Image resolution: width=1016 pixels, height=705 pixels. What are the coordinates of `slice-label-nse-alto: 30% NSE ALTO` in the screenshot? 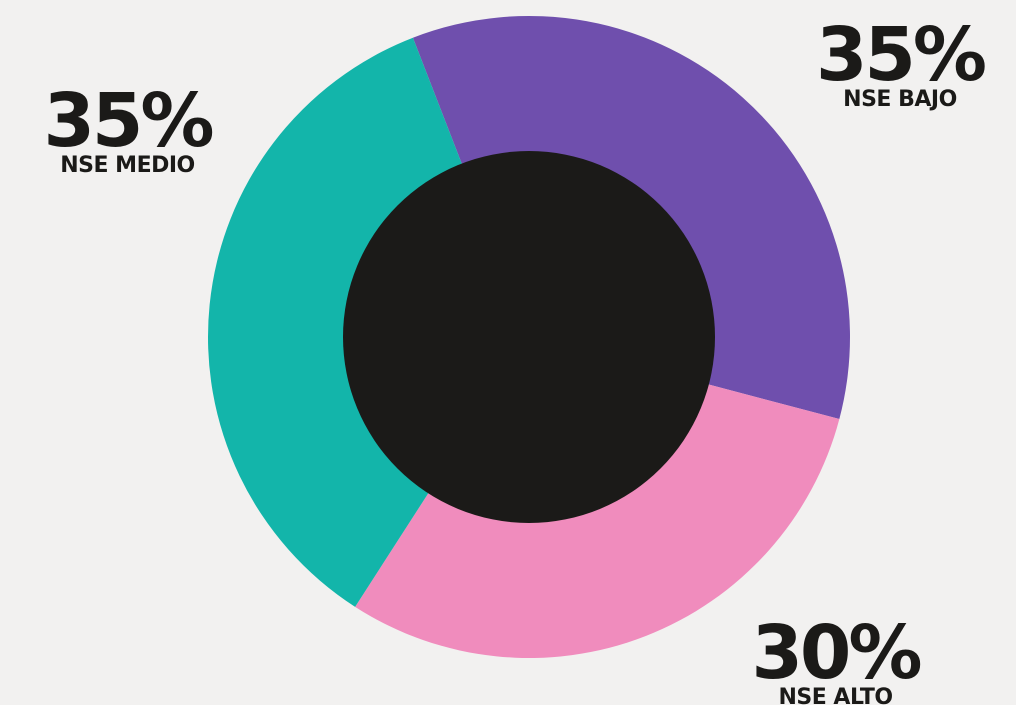 It's located at (835, 660).